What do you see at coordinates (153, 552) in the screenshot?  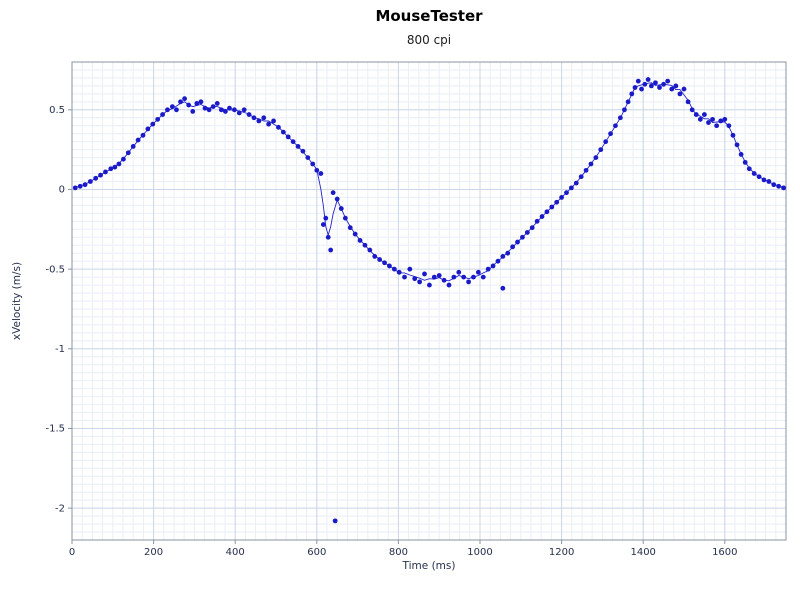 I see `x-tick-label: 200` at bounding box center [153, 552].